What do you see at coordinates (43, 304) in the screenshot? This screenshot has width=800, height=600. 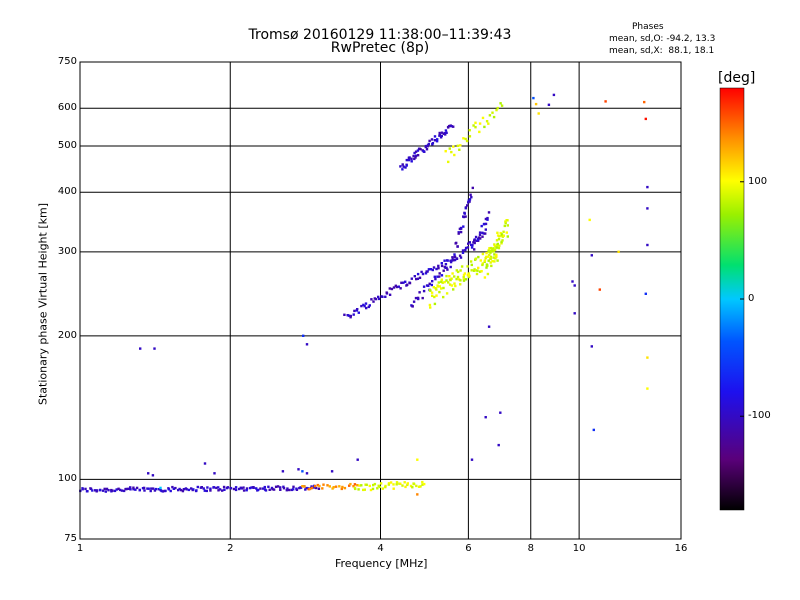 I see `y-axis-label: Stationary phase Virtual Height [km]` at bounding box center [43, 304].